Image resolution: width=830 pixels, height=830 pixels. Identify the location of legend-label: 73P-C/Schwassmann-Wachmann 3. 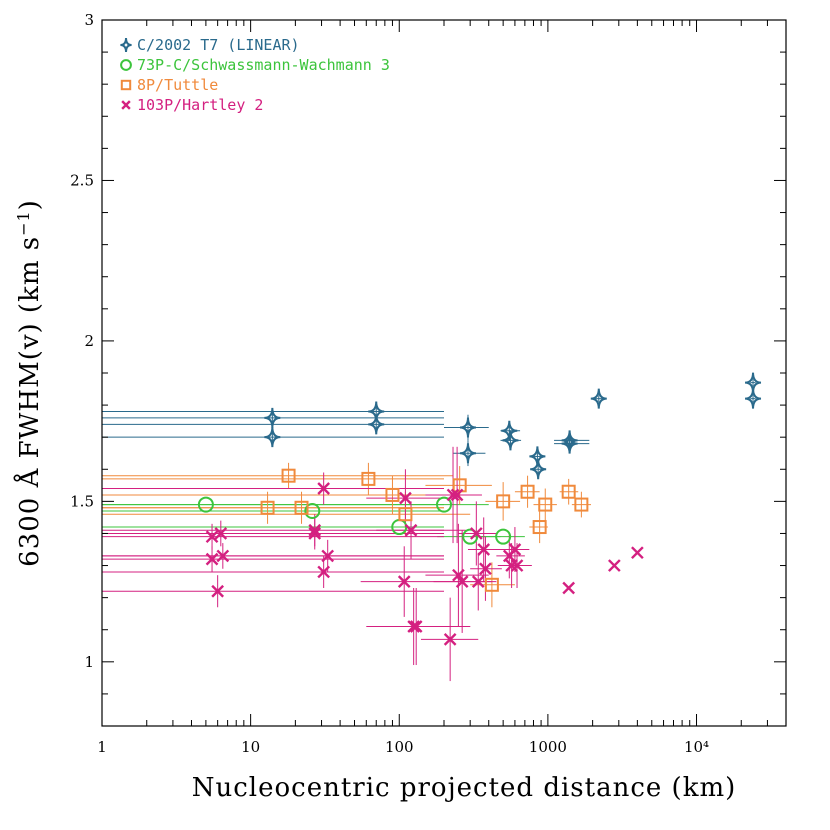
(263, 65).